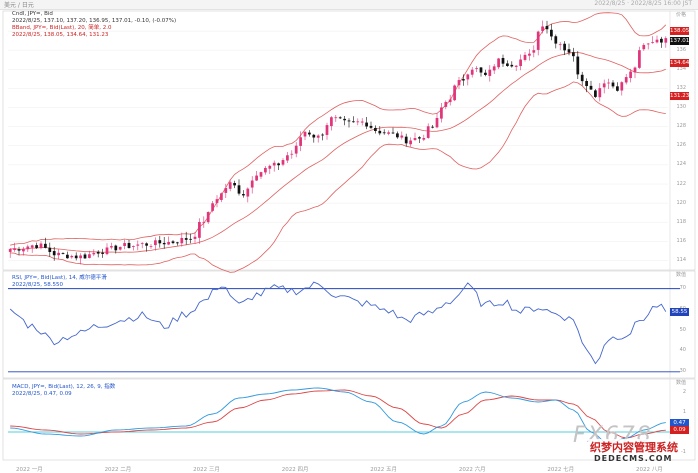 The image size is (698, 473). I want to click on price-tag: 131.23, so click(680, 95).